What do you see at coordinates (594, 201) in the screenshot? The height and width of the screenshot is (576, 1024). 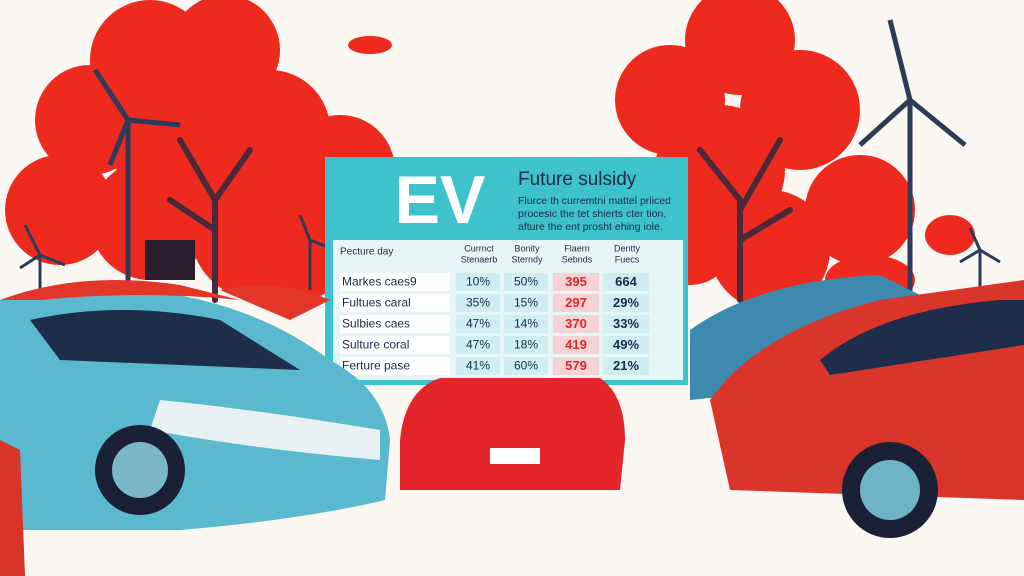 I see `description-line: Flurce th curremtni mattel priiced` at bounding box center [594, 201].